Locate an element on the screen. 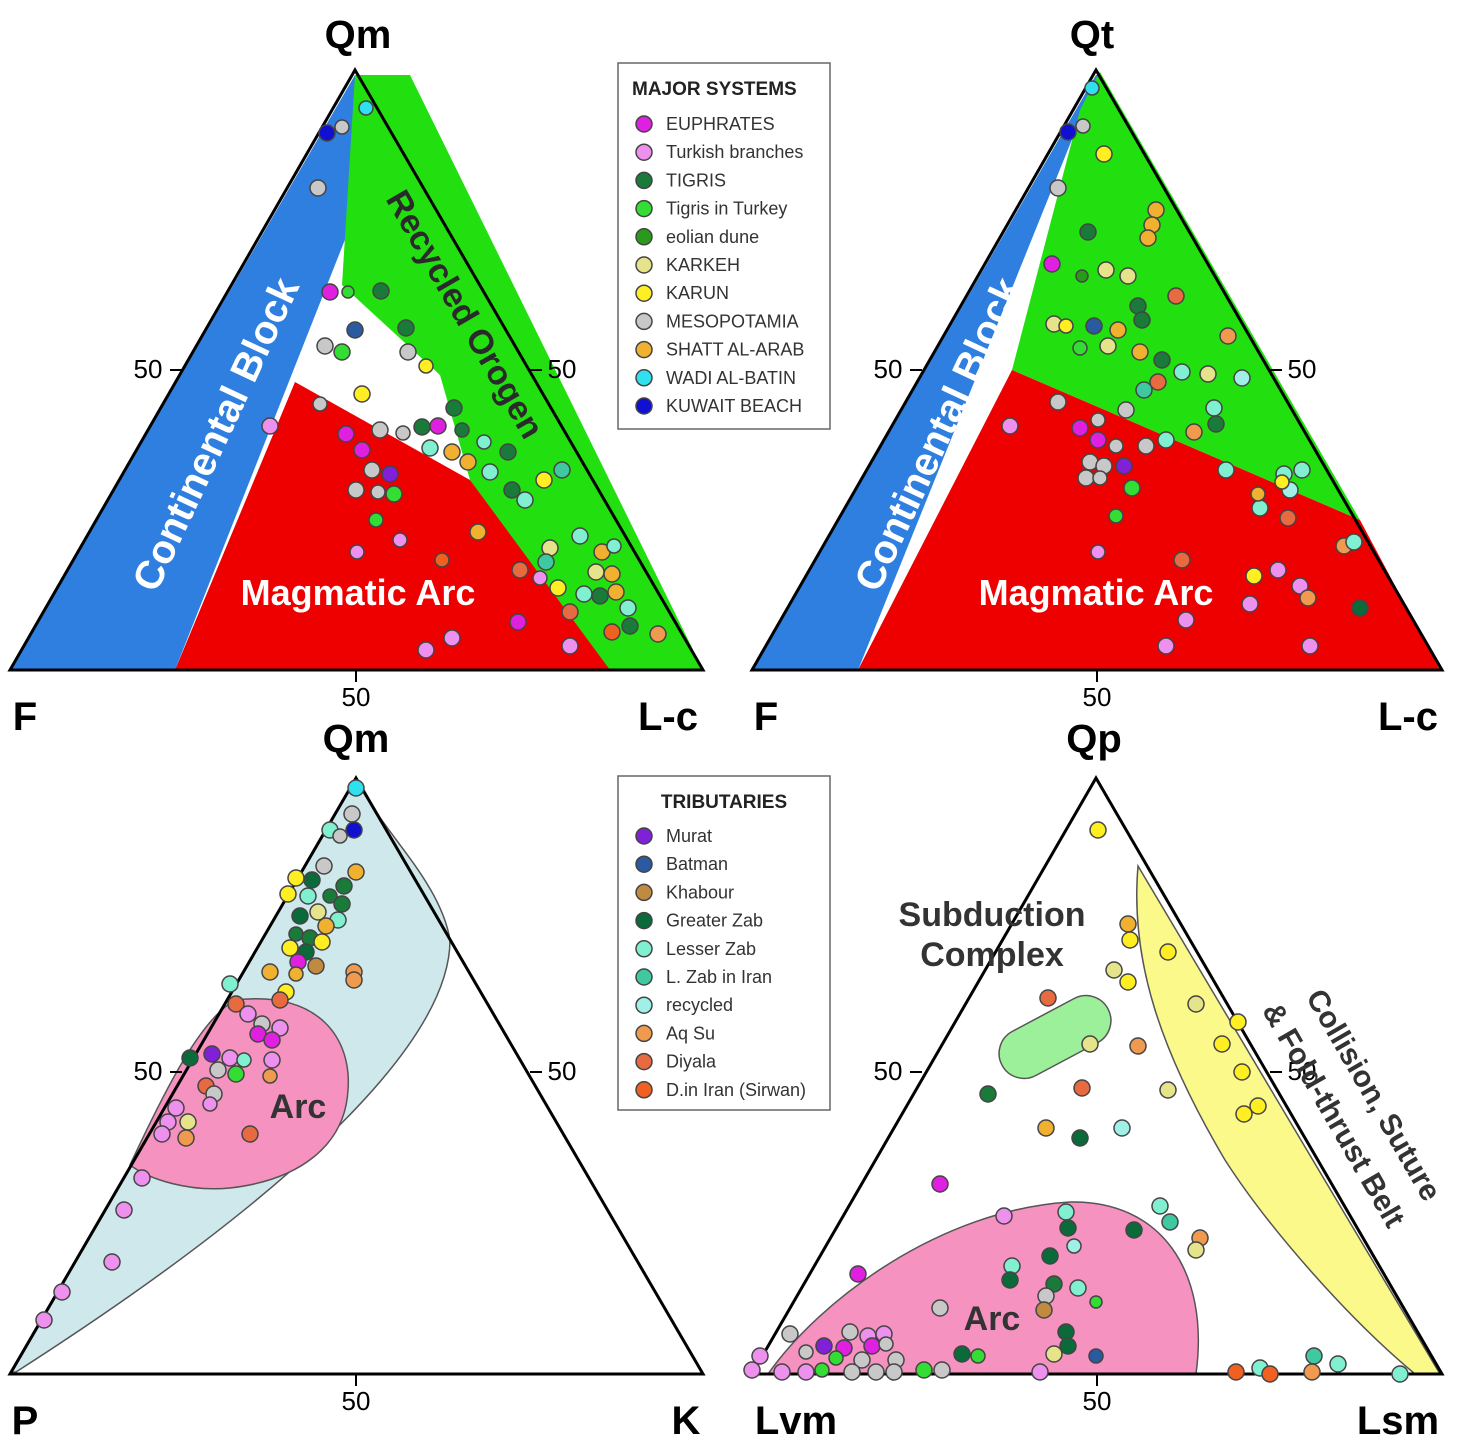  legend-major-label-9: WADI AL-BATIN is located at coordinates (731, 378).